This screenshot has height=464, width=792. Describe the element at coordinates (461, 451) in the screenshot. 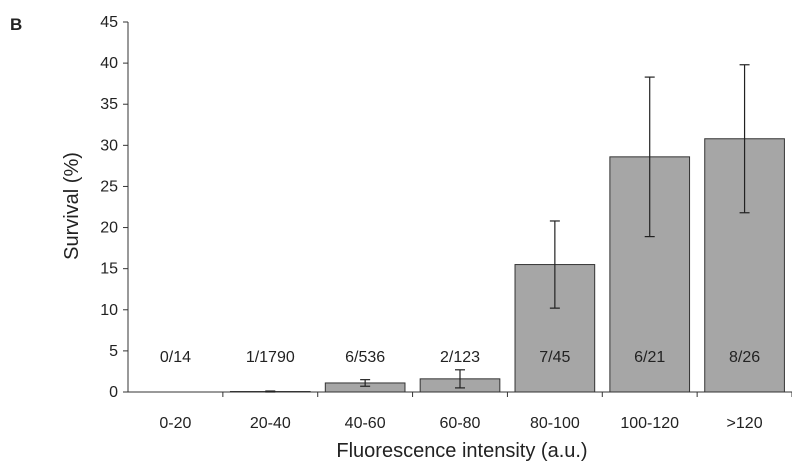

I see `x-axis-title: Fluorescence intensity (a.u.)` at that location.